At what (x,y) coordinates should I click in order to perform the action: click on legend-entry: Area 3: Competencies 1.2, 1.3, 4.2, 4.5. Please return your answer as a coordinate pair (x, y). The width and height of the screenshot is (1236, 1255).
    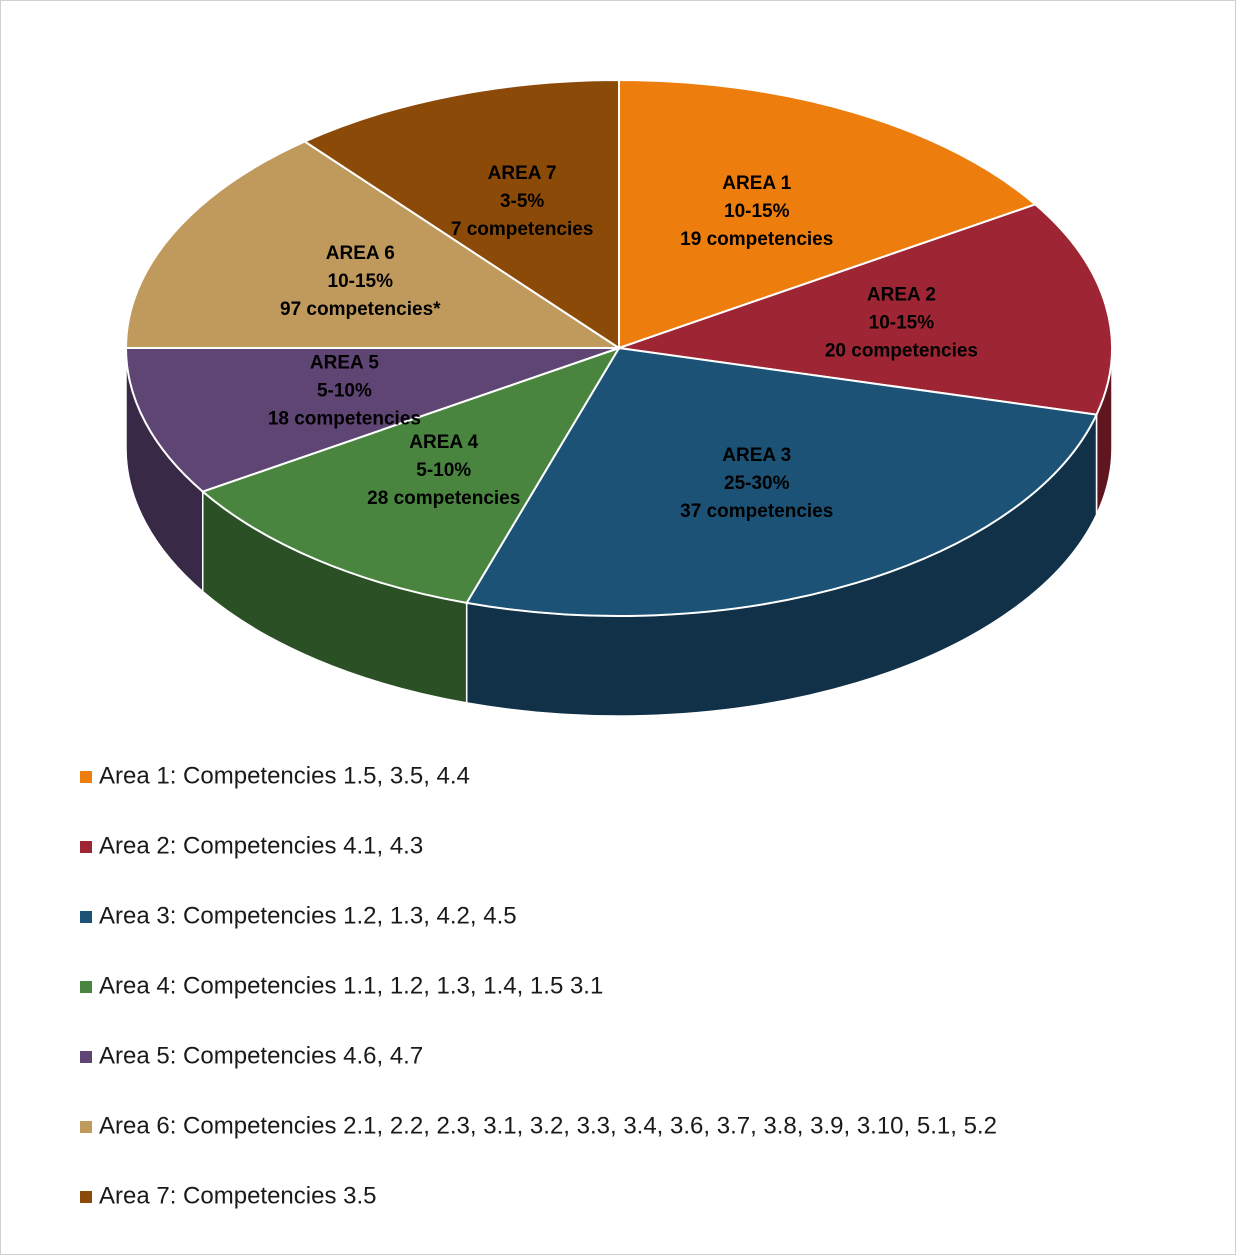
    Looking at the image, I should click on (308, 915).